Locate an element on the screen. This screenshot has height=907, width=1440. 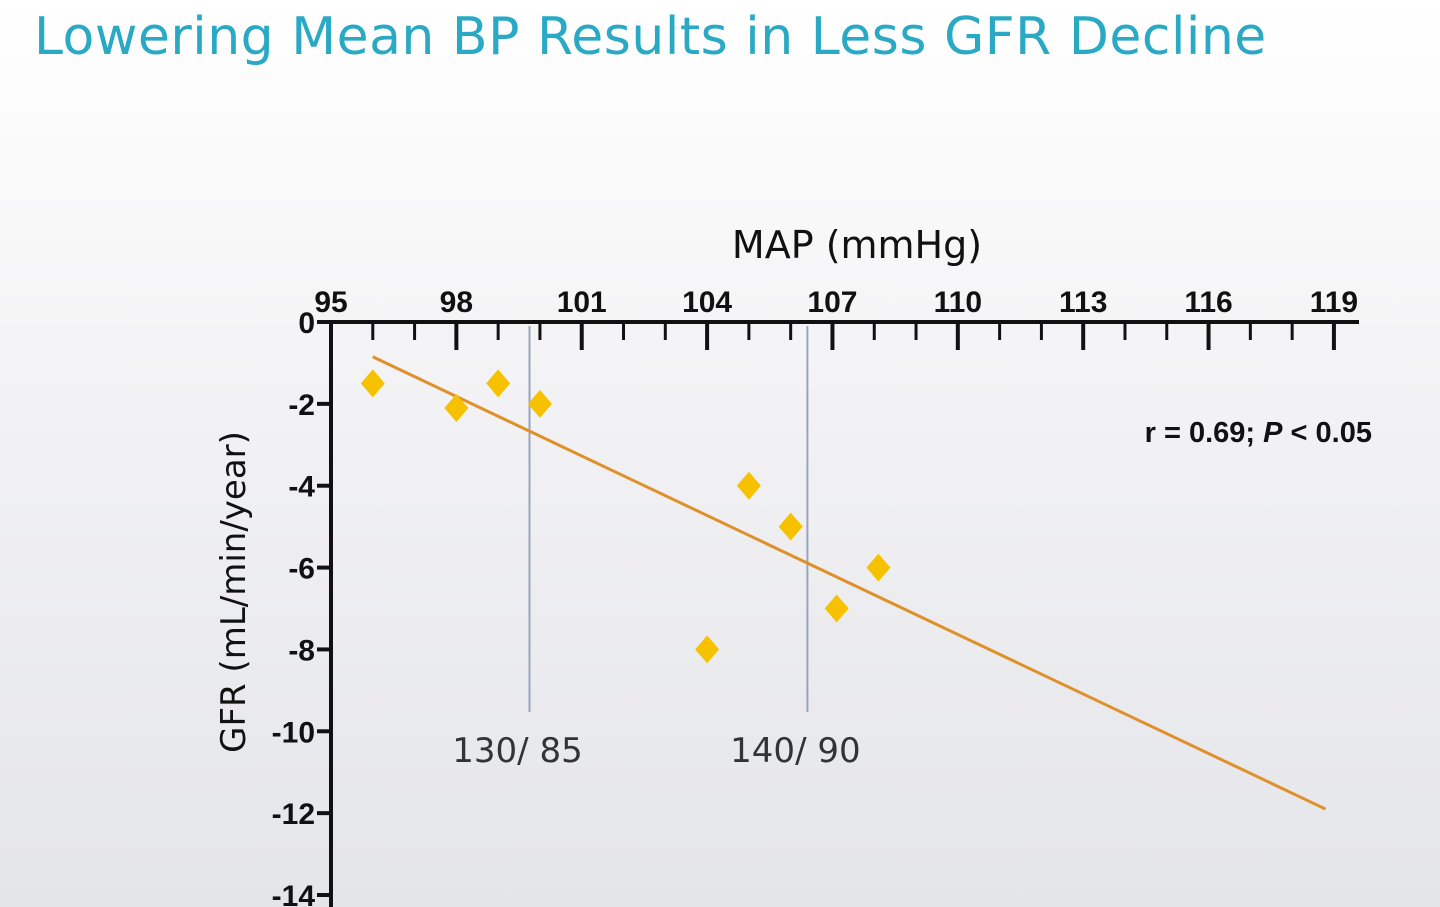
x-tick-label: 101 is located at coordinates (582, 302).